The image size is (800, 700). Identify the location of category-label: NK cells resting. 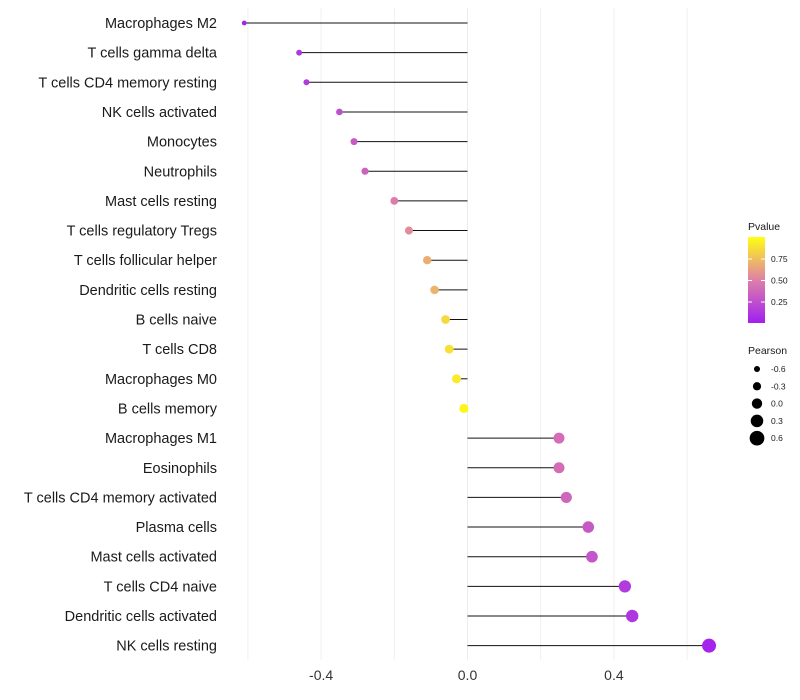
(166, 647).